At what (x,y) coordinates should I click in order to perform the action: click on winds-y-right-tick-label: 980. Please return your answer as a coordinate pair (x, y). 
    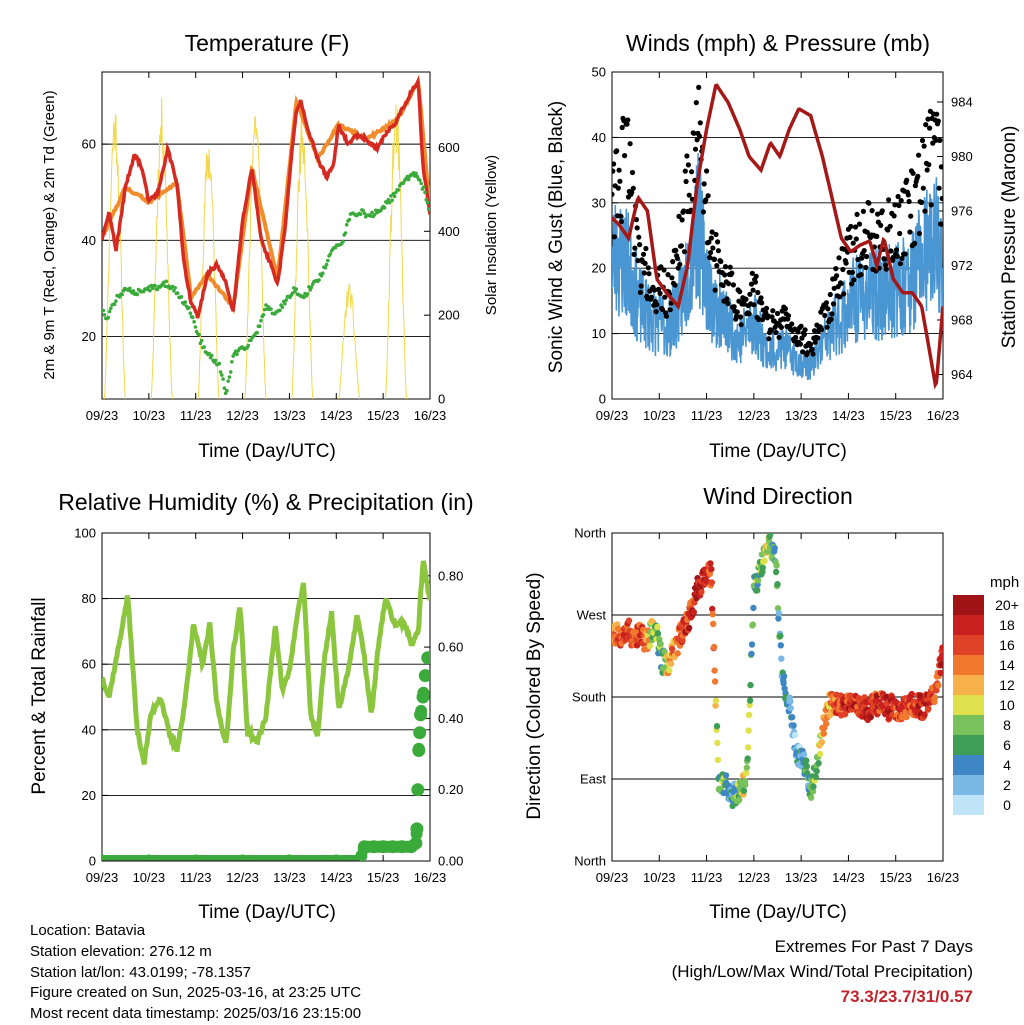
    Looking at the image, I should click on (962, 156).